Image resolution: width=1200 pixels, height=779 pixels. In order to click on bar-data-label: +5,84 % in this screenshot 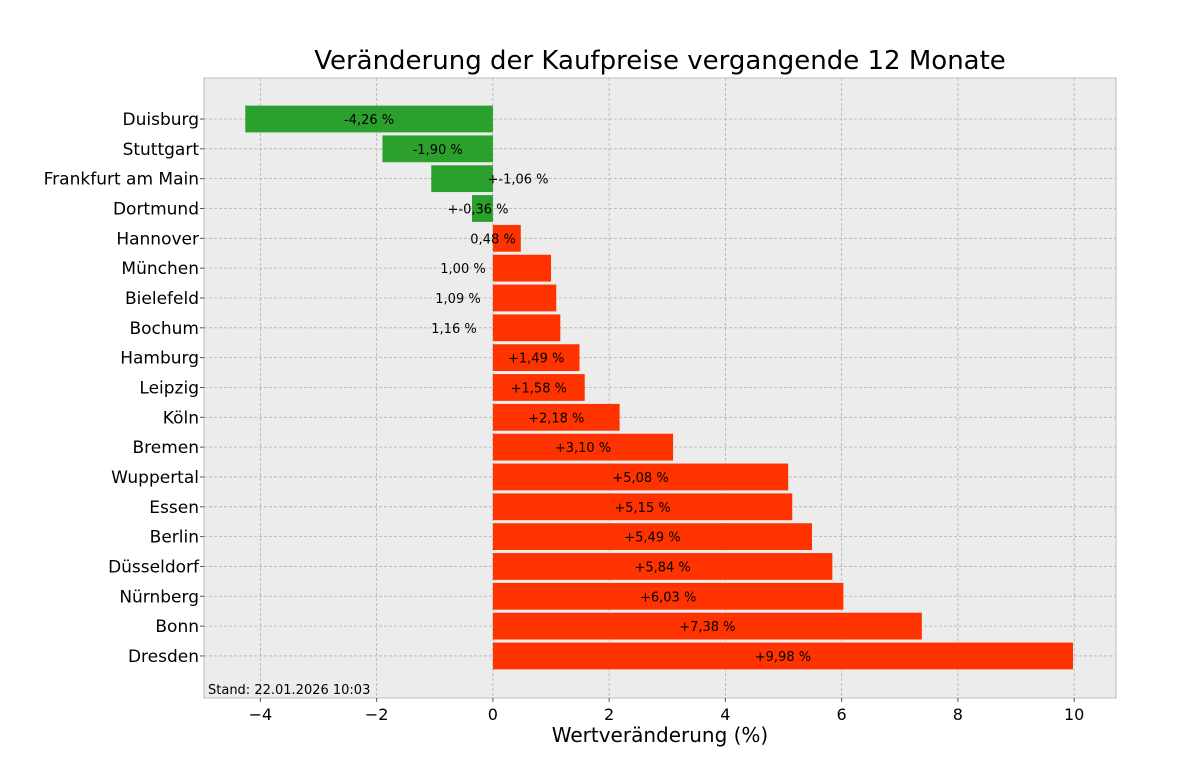, I will do `click(662, 567)`.